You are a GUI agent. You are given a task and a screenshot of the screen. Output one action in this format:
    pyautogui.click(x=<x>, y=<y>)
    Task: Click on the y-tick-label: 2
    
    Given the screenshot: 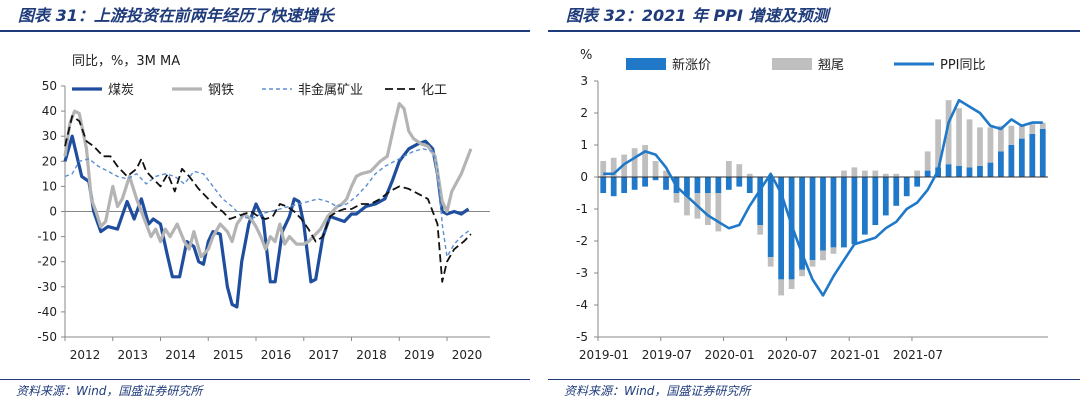 What is the action you would take?
    pyautogui.click(x=584, y=113)
    